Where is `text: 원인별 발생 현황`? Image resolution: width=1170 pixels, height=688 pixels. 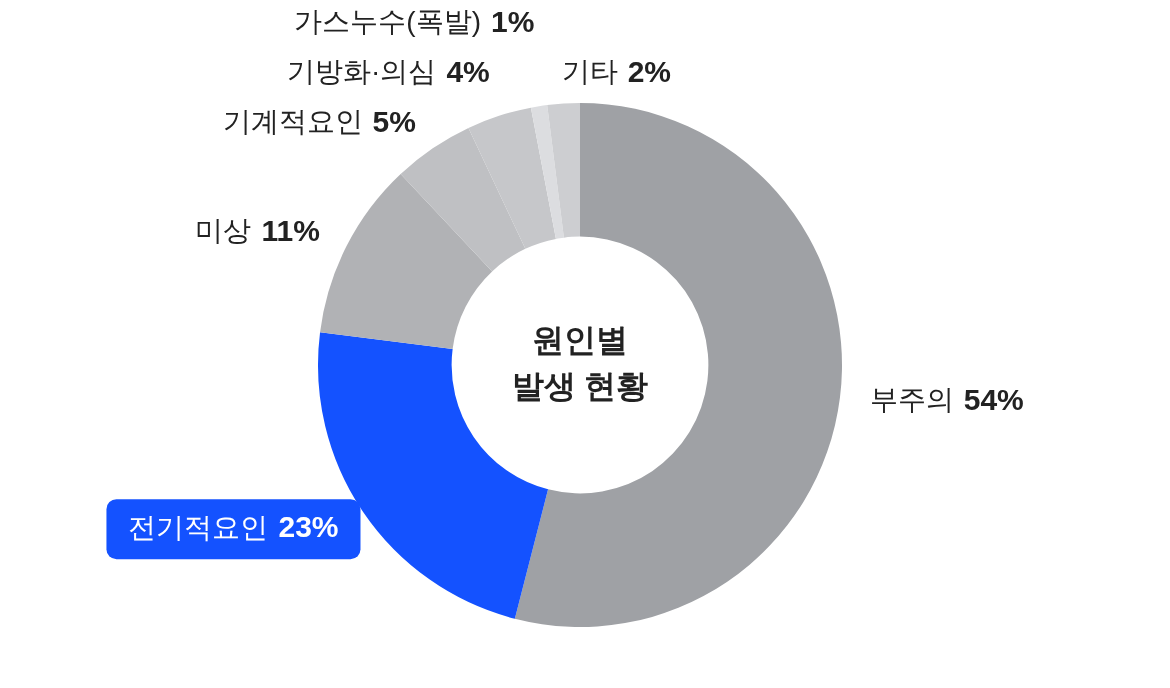 text: 원인별 발생 현황 is located at coordinates (580, 362).